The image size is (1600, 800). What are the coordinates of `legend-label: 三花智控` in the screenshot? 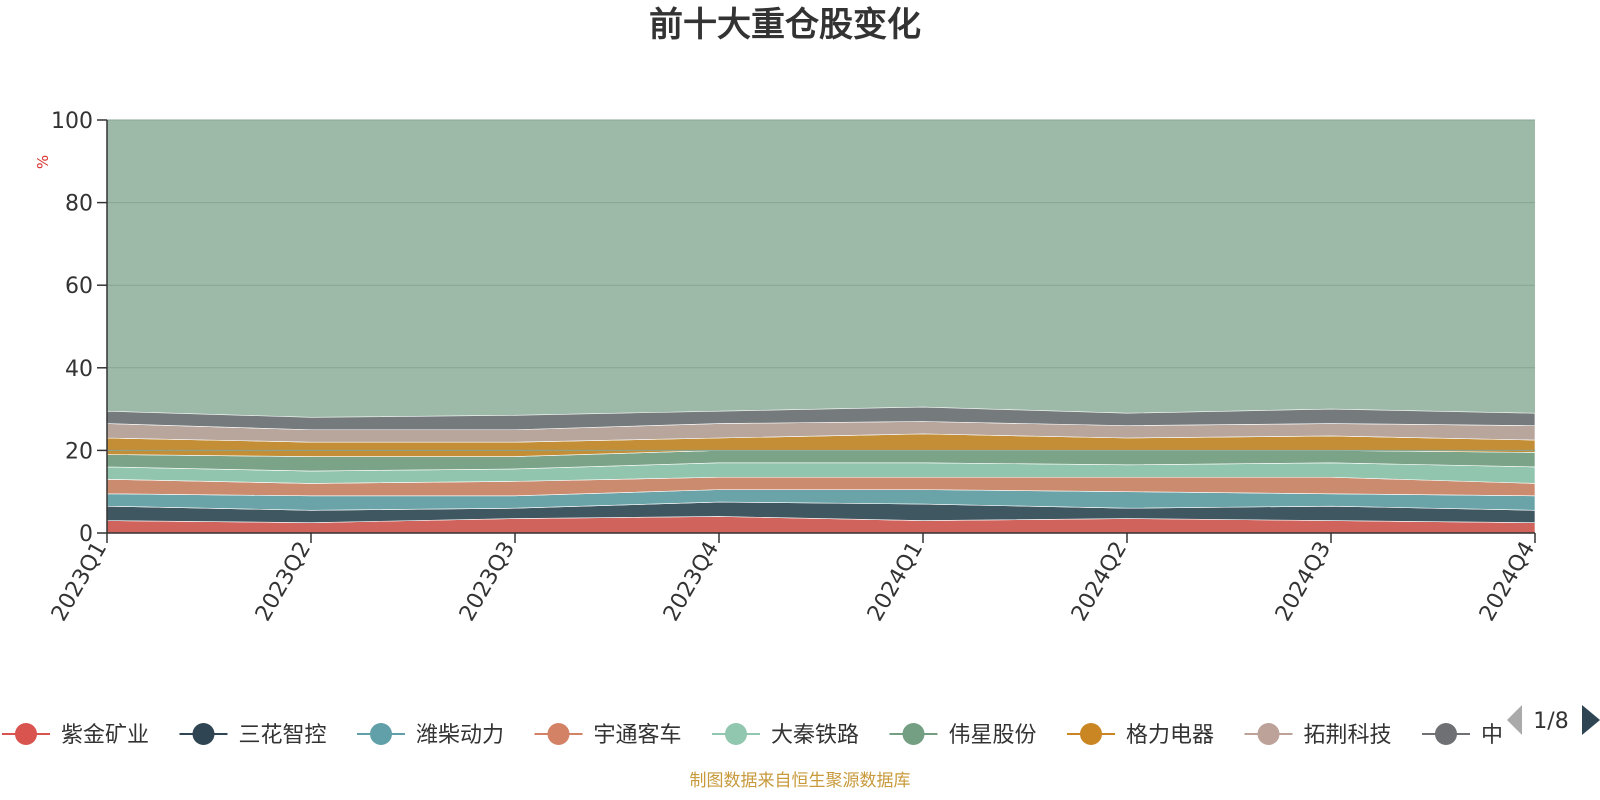 It's located at (283, 735).